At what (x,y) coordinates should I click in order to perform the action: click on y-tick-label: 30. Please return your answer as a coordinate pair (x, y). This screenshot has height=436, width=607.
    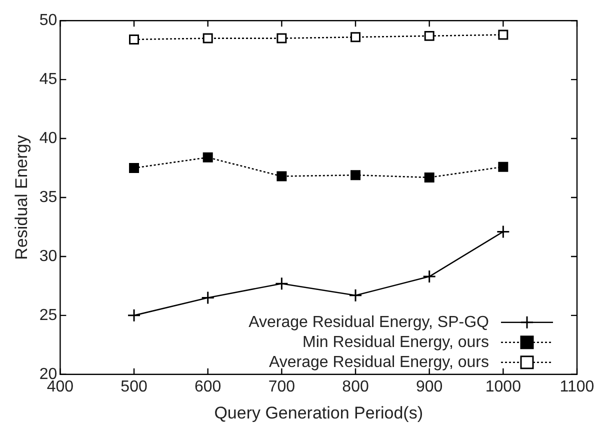
    Looking at the image, I should click on (48, 256).